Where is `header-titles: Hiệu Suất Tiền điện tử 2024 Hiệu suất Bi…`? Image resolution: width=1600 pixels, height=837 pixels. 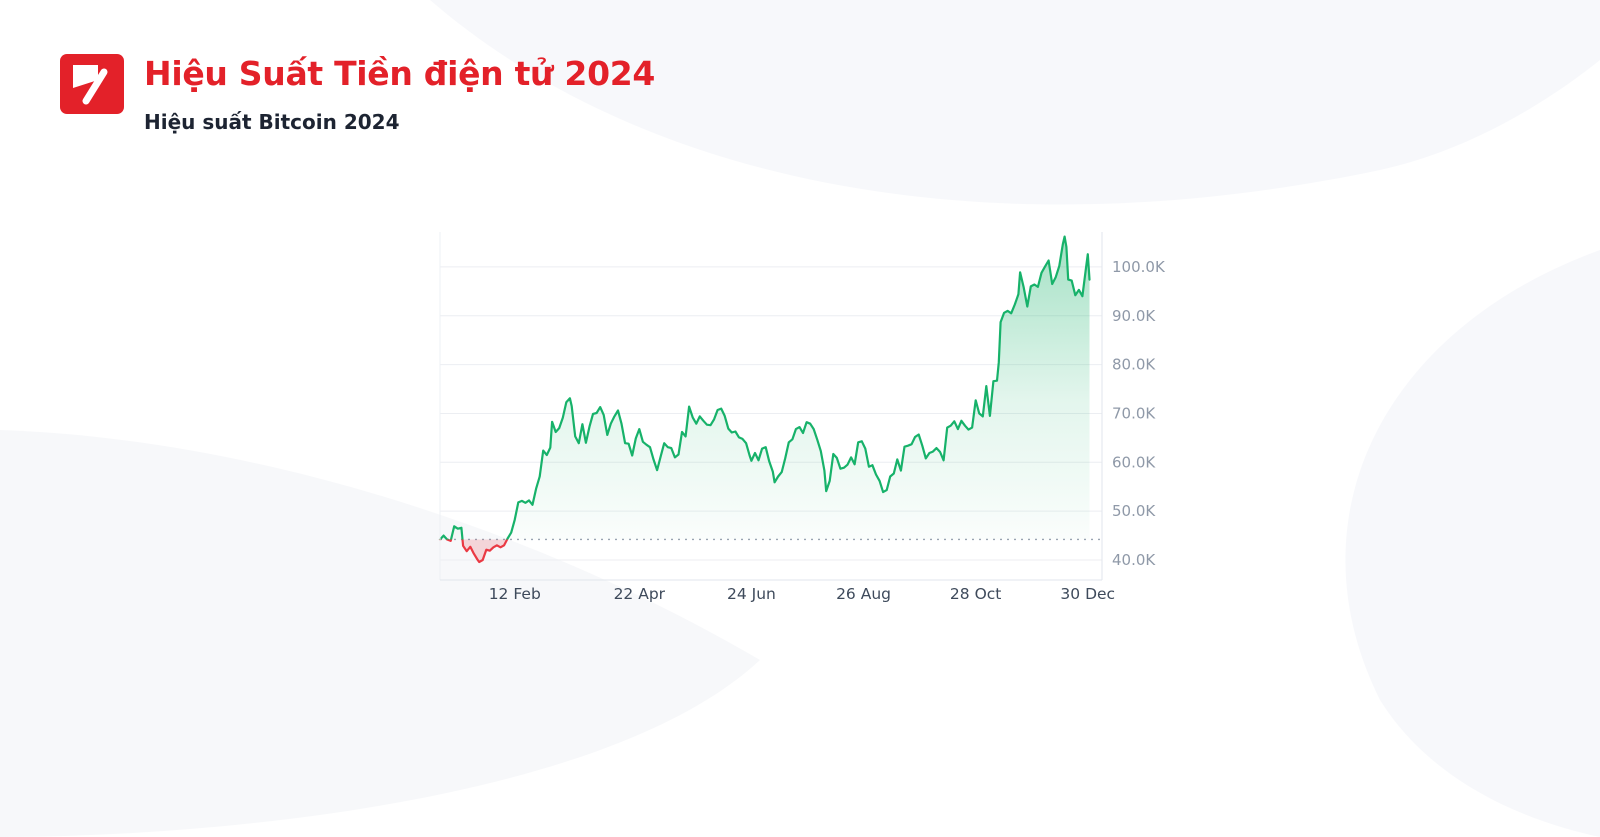 header-titles: Hiệu Suất Tiền điện tử 2024 Hiệu suất Bi… is located at coordinates (399, 94).